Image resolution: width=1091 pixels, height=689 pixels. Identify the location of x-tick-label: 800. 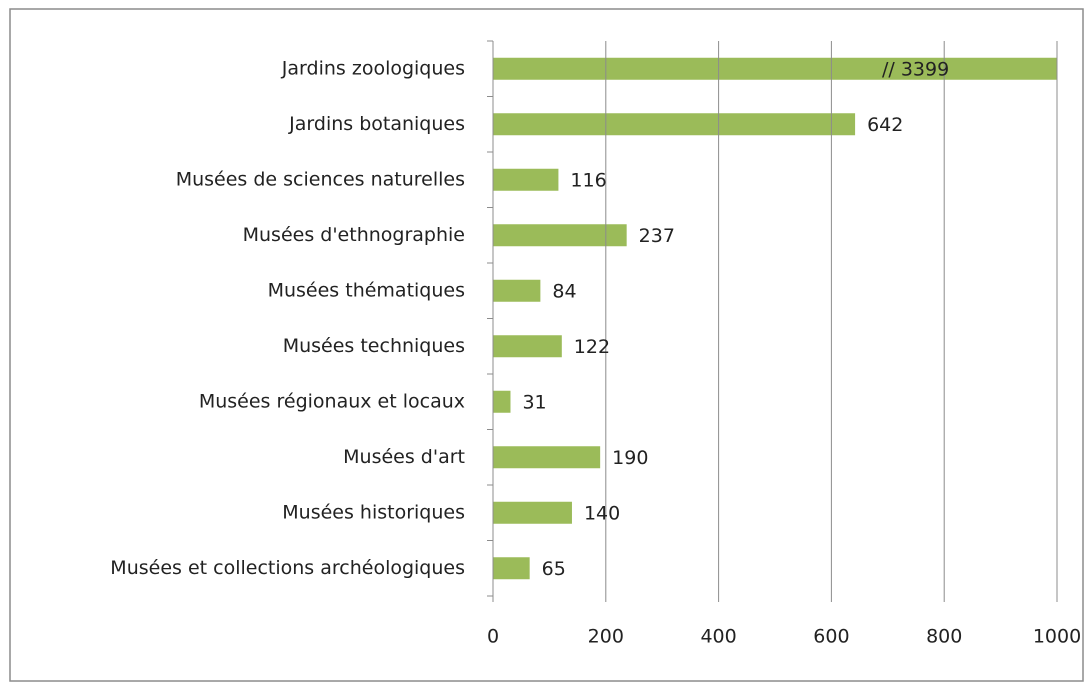
(944, 637).